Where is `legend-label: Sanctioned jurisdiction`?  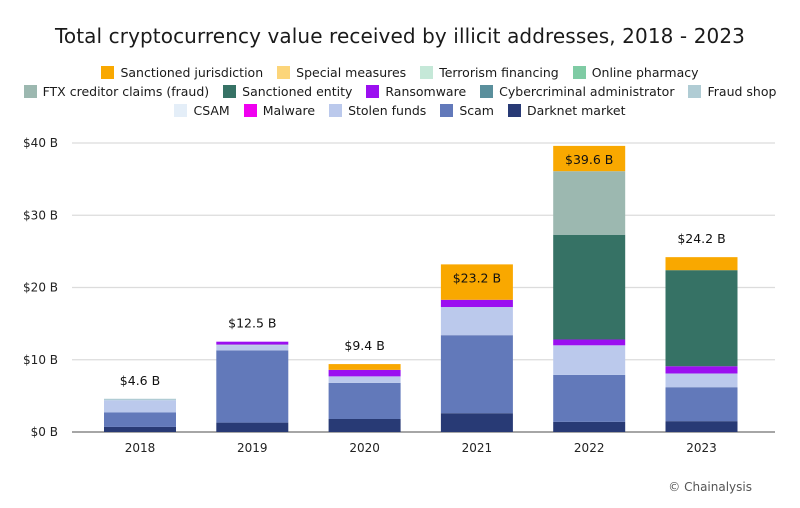 legend-label: Sanctioned jurisdiction is located at coordinates (192, 72).